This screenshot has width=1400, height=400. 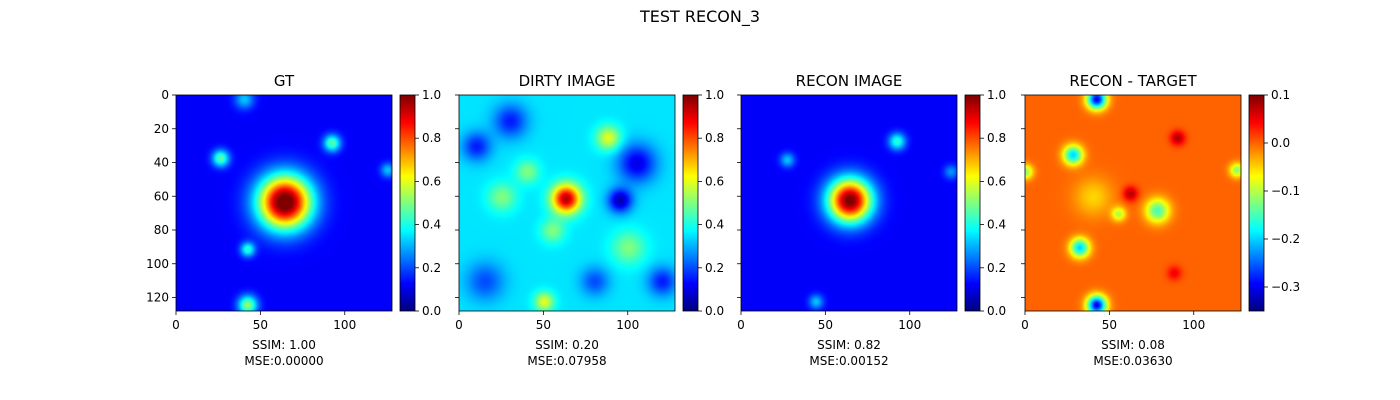 I want to click on y-tick-label: 60, so click(x=161, y=196).